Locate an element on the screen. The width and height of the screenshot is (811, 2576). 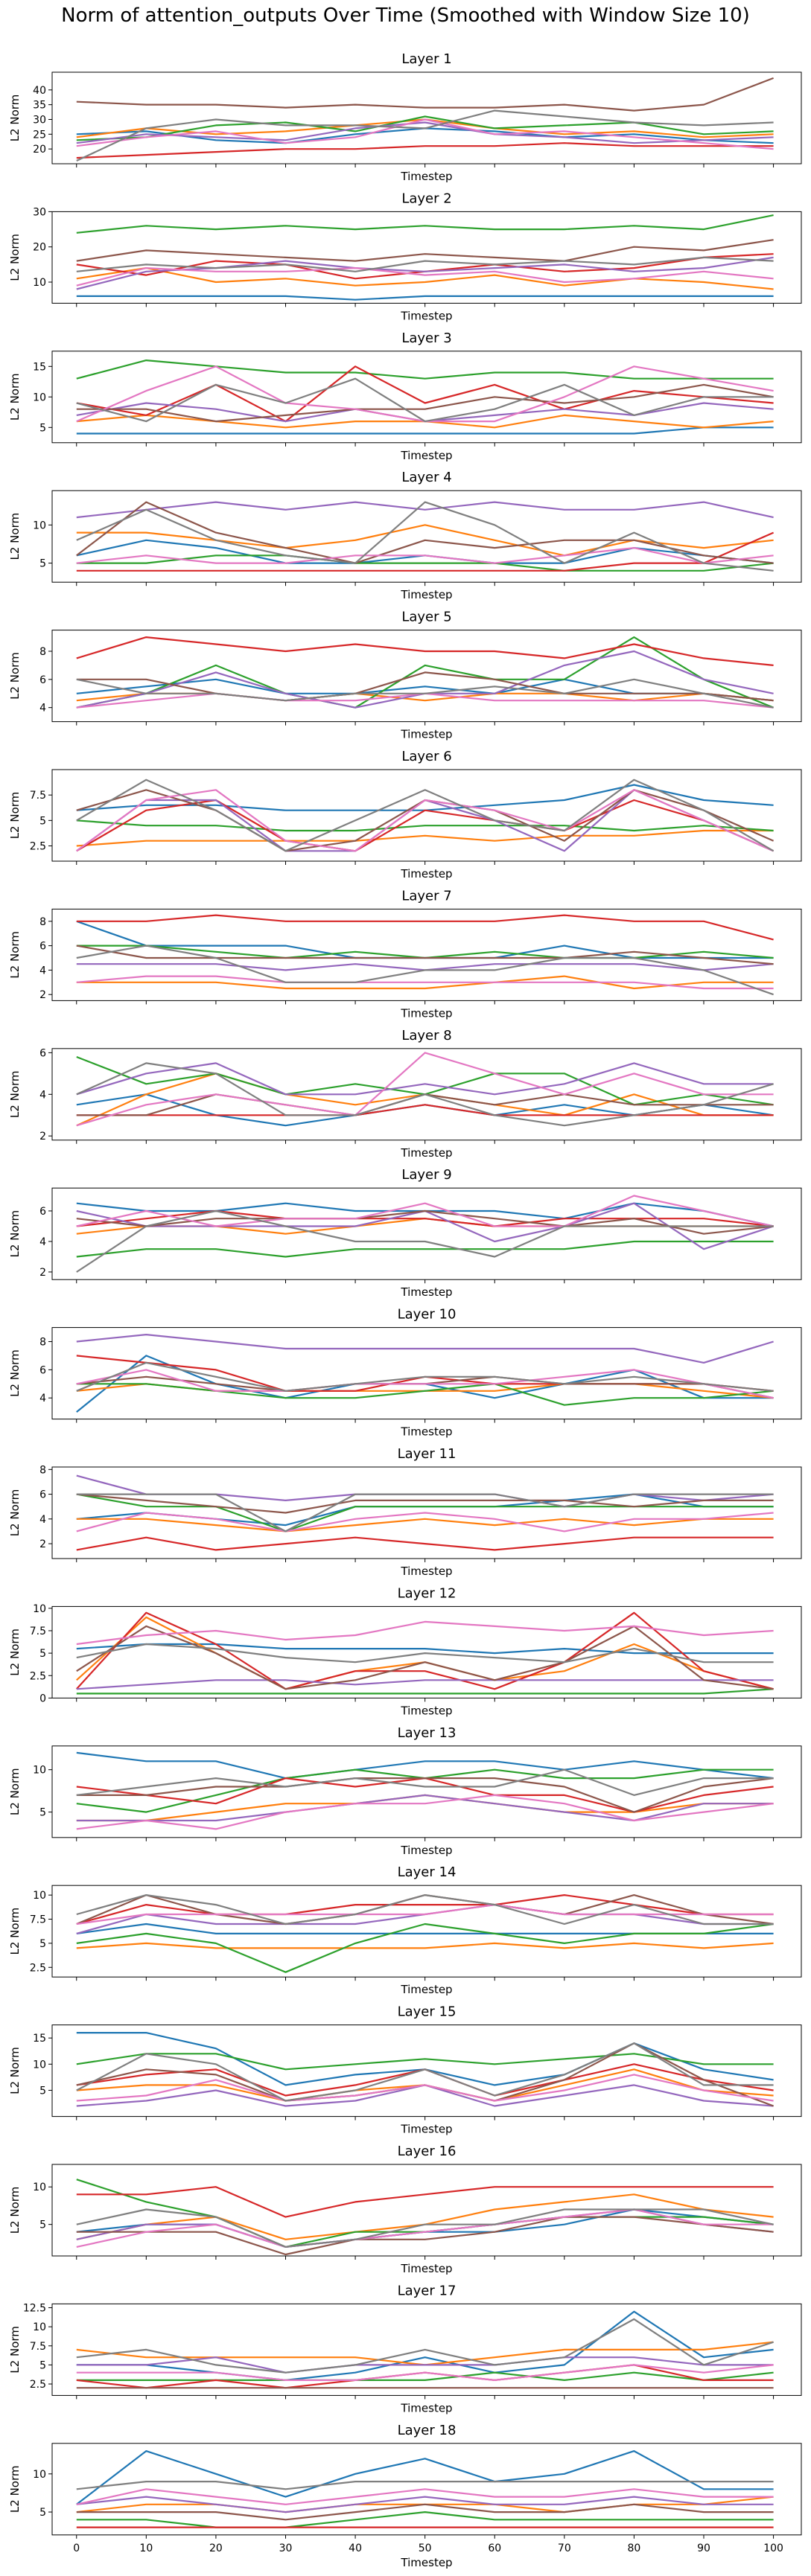
chart-layer-6: Layer 6 L2 Norm Timestep 2.5 5 7.5 is located at coordinates (405, 814).